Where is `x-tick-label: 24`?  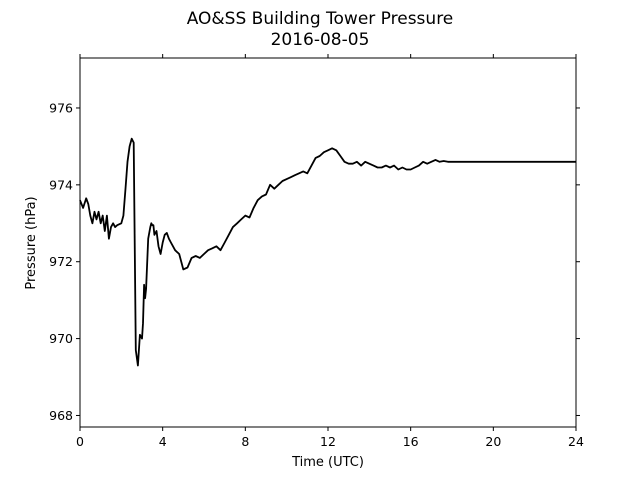 x-tick-label: 24 is located at coordinates (576, 441).